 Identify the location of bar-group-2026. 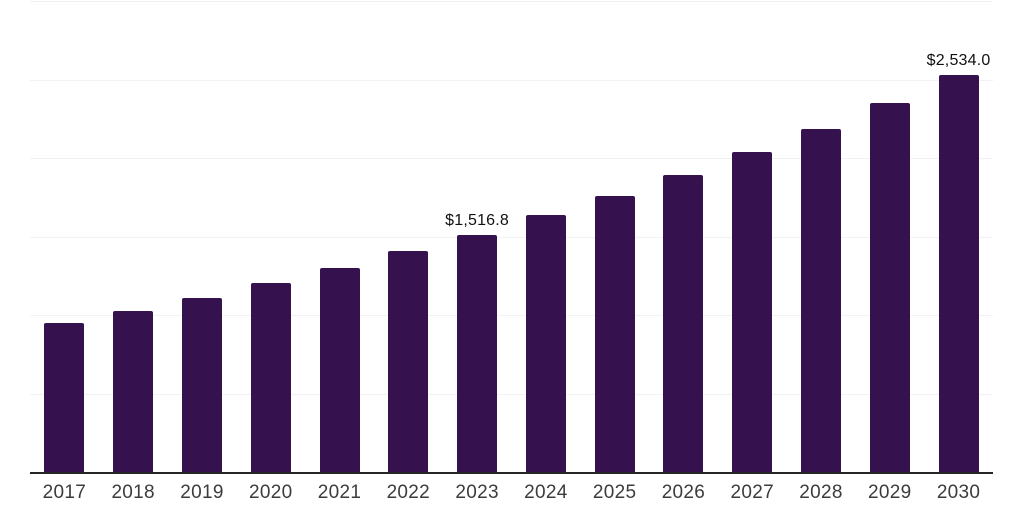
(683, 237).